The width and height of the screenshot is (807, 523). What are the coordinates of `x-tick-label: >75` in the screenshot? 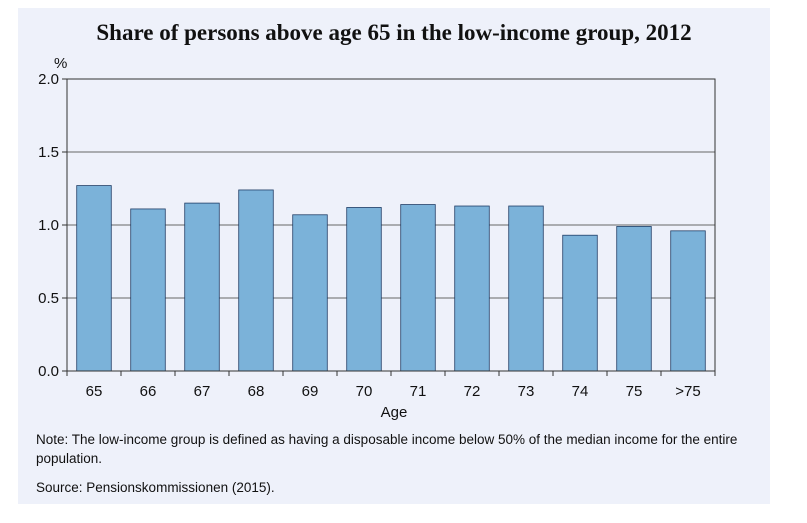 It's located at (687, 391).